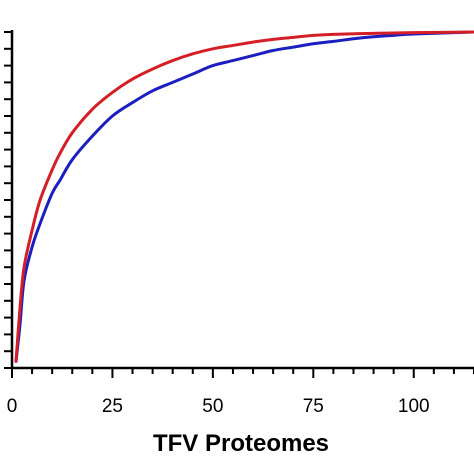 The image size is (474, 474). I want to click on x-axis-title: TFV Proteomes, so click(241, 443).